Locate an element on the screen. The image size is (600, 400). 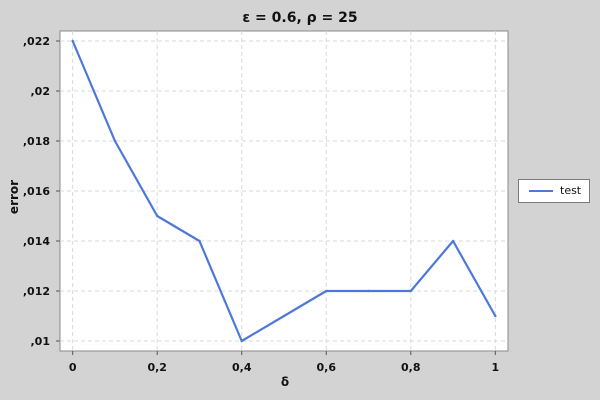
legend-swatch-test is located at coordinates (541, 191).